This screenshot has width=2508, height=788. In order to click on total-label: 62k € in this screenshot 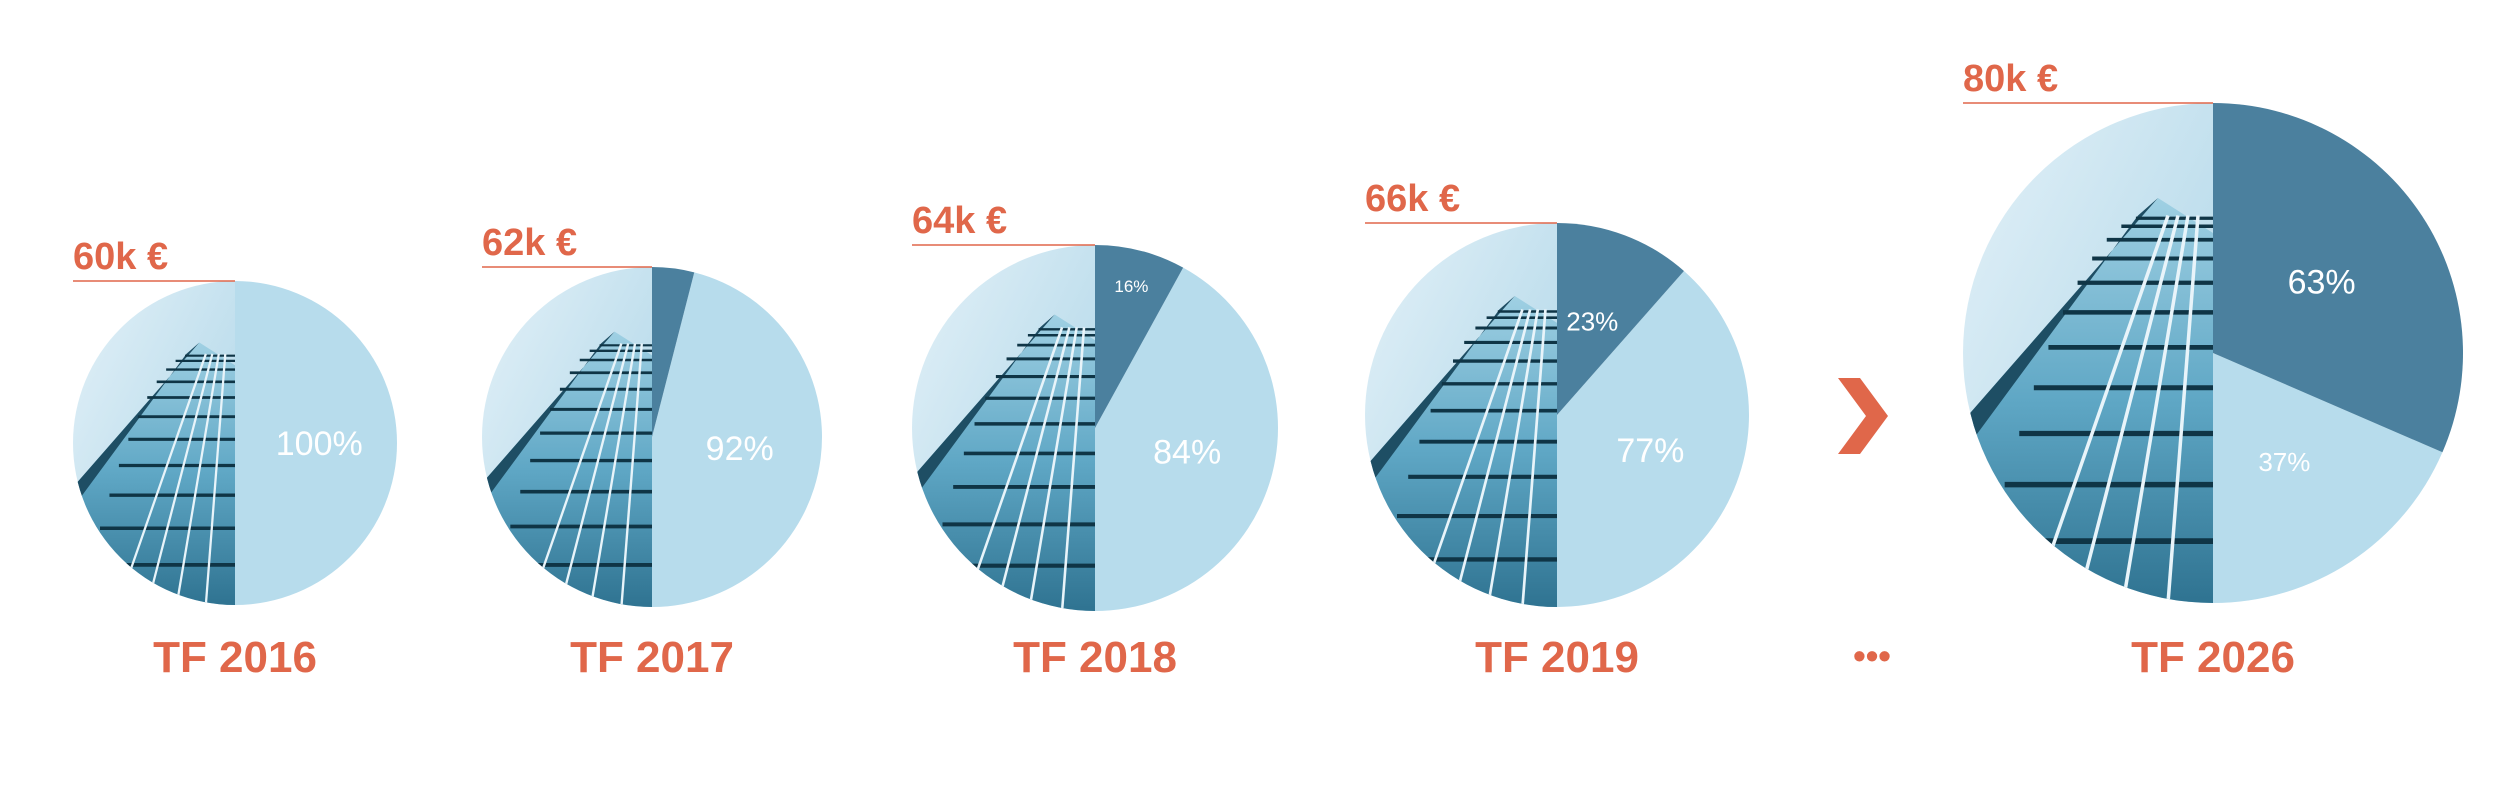, I will do `click(529, 243)`.